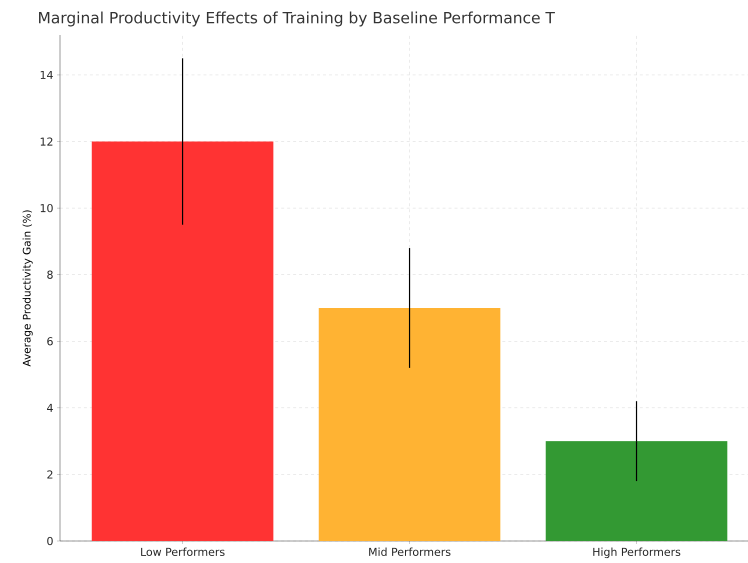 The image size is (748, 563). Describe the element at coordinates (46, 141) in the screenshot. I see `y-tick-label: 12` at that location.